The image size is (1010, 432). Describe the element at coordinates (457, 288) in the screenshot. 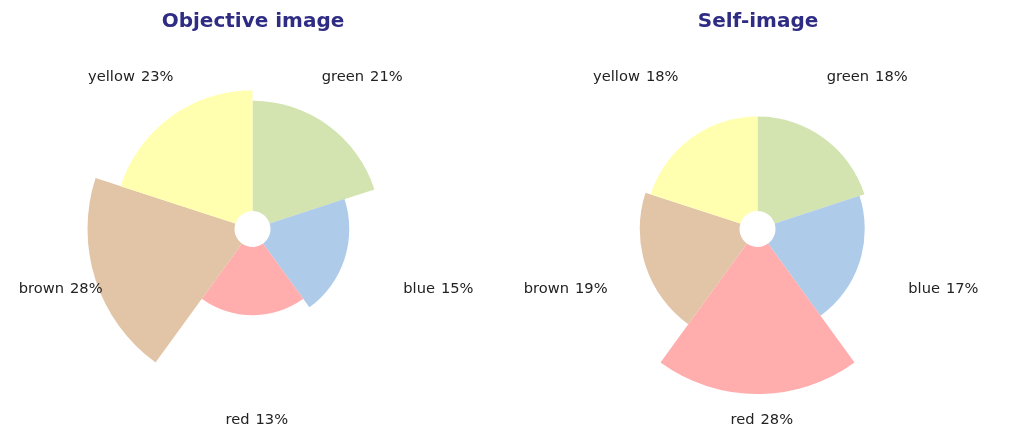

I see `data-label: 15%` at that location.